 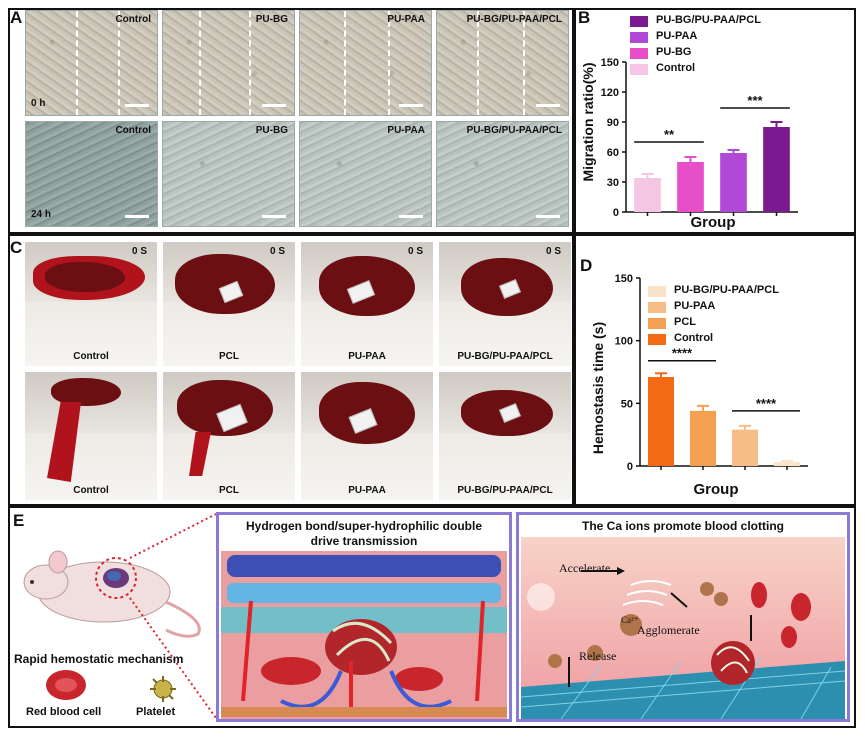 What do you see at coordinates (627, 404) in the screenshot?
I see `y-tick-label: 50` at bounding box center [627, 404].